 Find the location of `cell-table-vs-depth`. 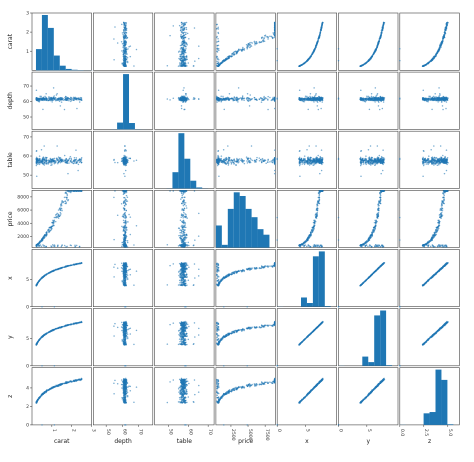

cell-table-vs-depth is located at coordinates (123, 159).